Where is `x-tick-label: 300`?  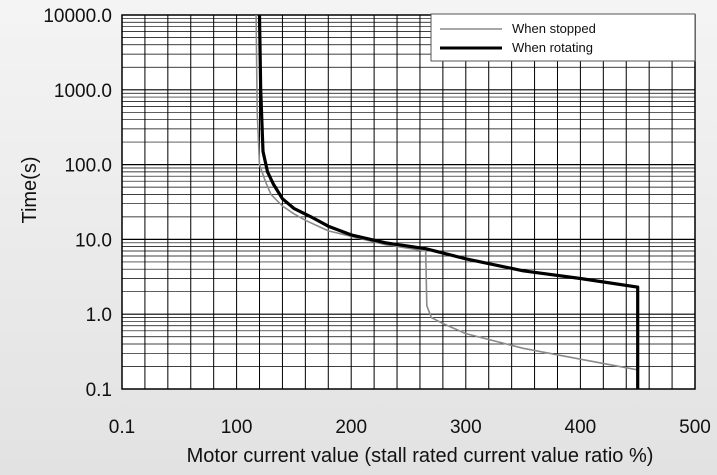
x-tick-label: 300 is located at coordinates (466, 427).